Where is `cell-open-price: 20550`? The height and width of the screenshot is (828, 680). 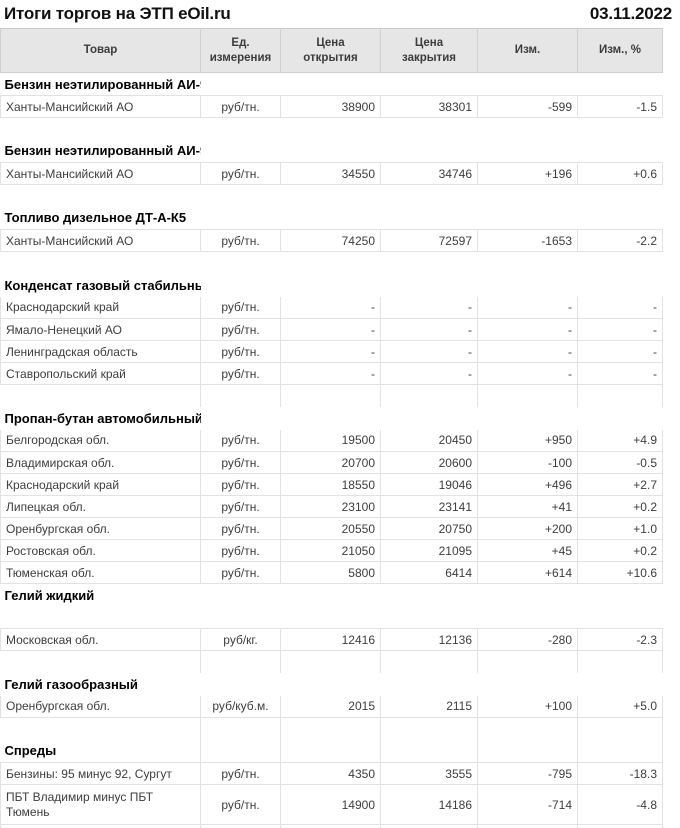 cell-open-price: 20550 is located at coordinates (330, 528).